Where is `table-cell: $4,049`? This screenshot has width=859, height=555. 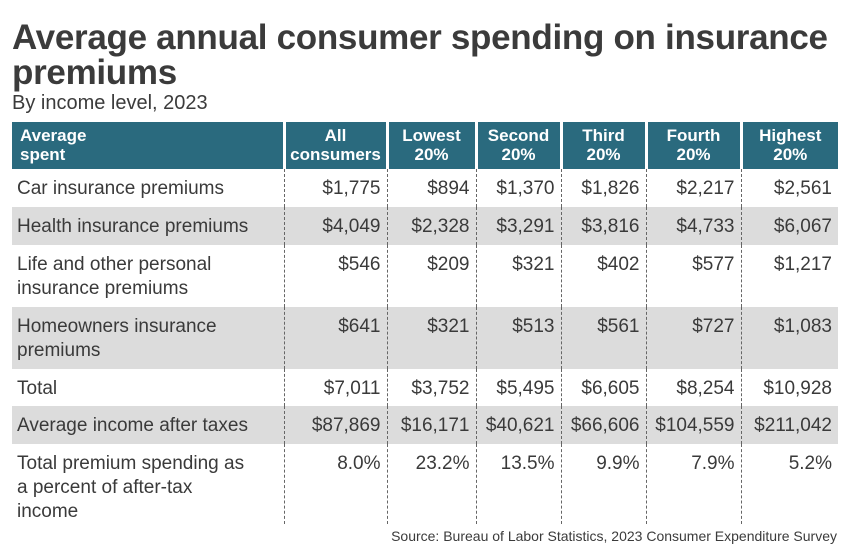 table-cell: $4,049 is located at coordinates (335, 226).